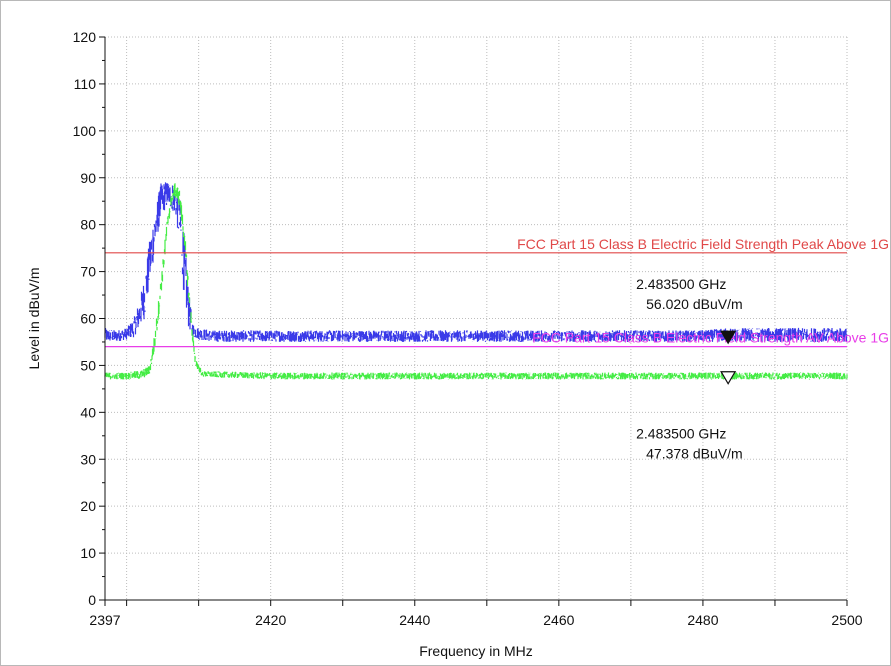 This screenshot has width=891, height=666. I want to click on x-tick-label: 2397, so click(104, 620).